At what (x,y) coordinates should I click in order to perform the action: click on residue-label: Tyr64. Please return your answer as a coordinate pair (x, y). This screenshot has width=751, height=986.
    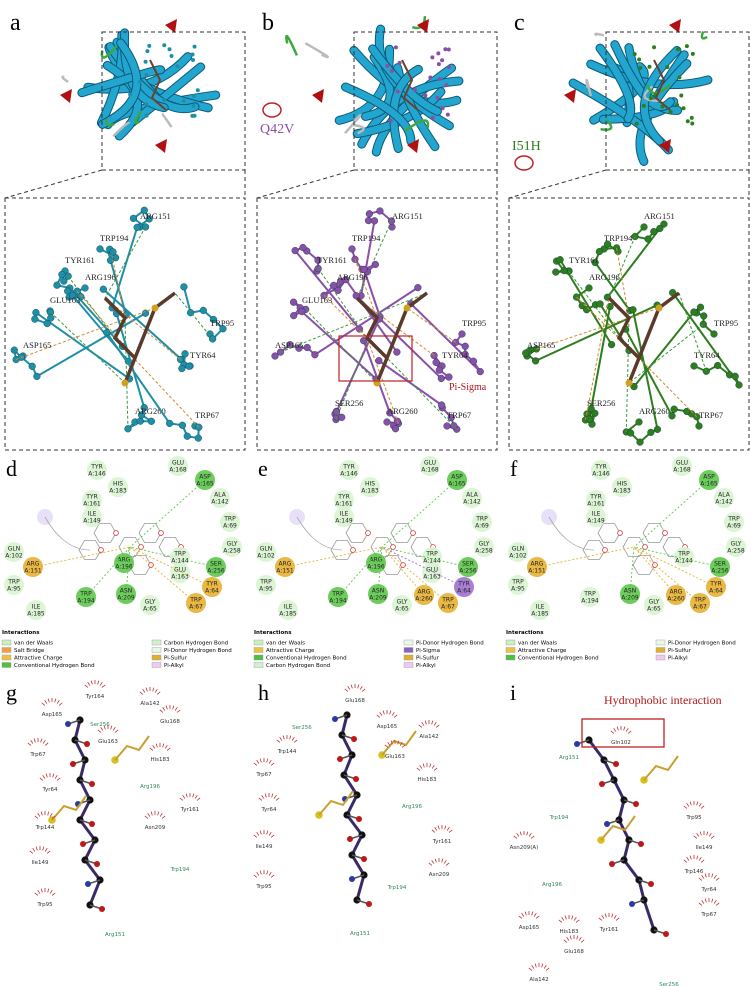
    Looking at the image, I should click on (268, 810).